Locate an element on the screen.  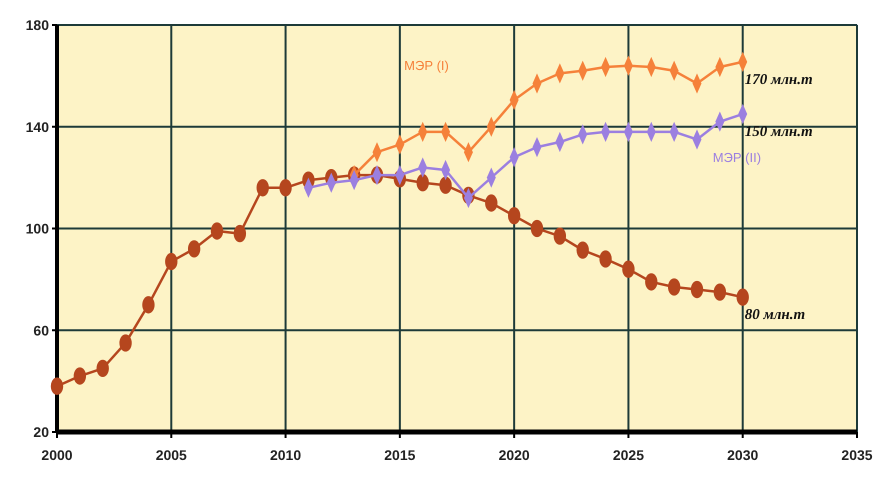
x-tick-label: 2035 is located at coordinates (857, 455).